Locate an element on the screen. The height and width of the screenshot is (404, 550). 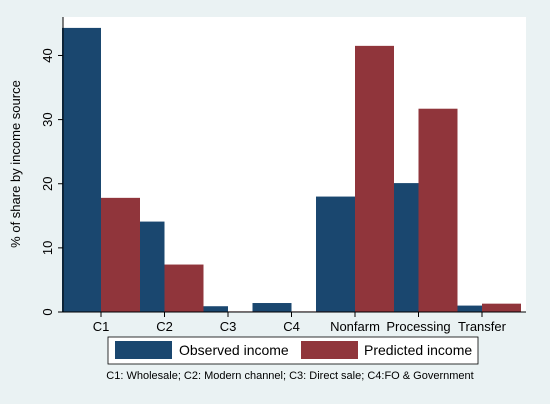
x-tick-label: Transfer is located at coordinates (482, 326).